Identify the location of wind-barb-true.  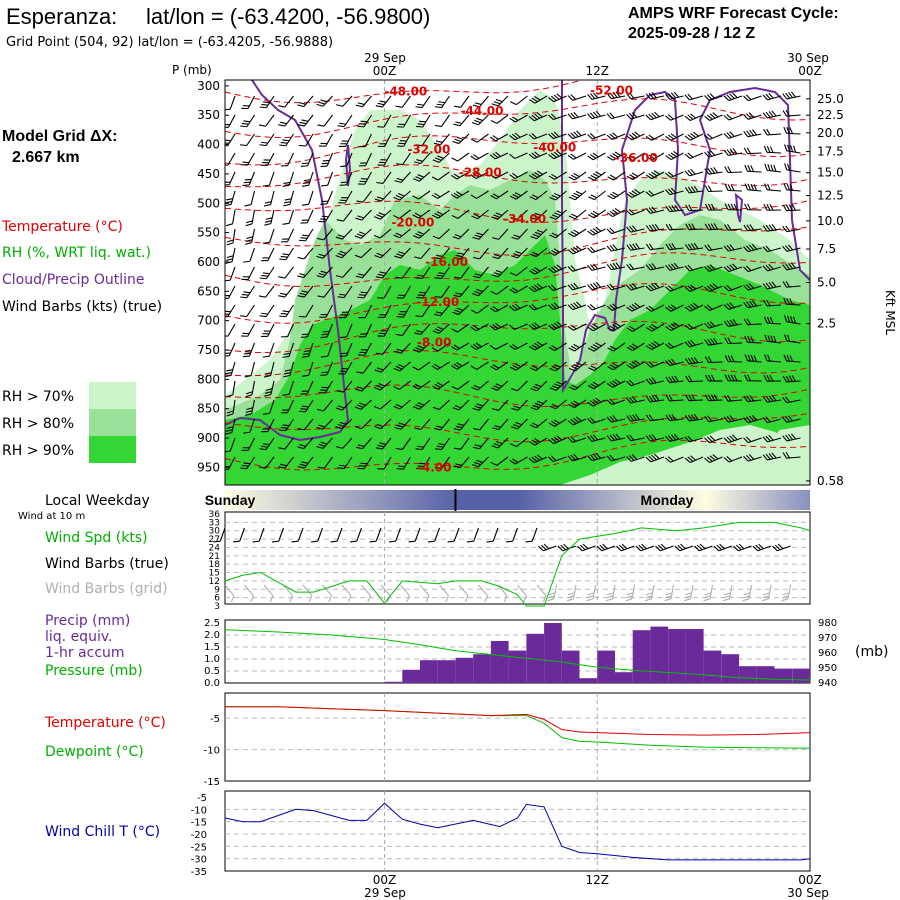
(531, 535).